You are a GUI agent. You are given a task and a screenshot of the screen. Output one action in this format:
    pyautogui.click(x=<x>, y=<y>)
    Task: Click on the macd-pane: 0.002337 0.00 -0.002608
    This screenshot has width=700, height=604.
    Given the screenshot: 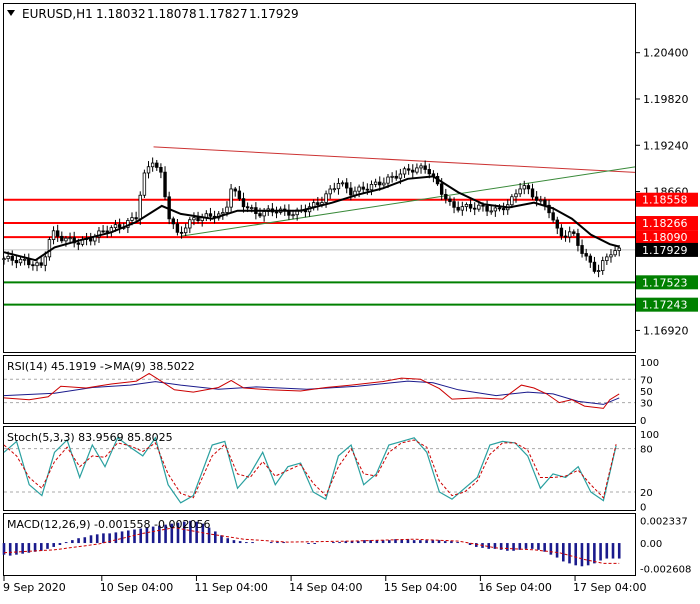 What is the action you would take?
    pyautogui.click(x=346, y=545)
    